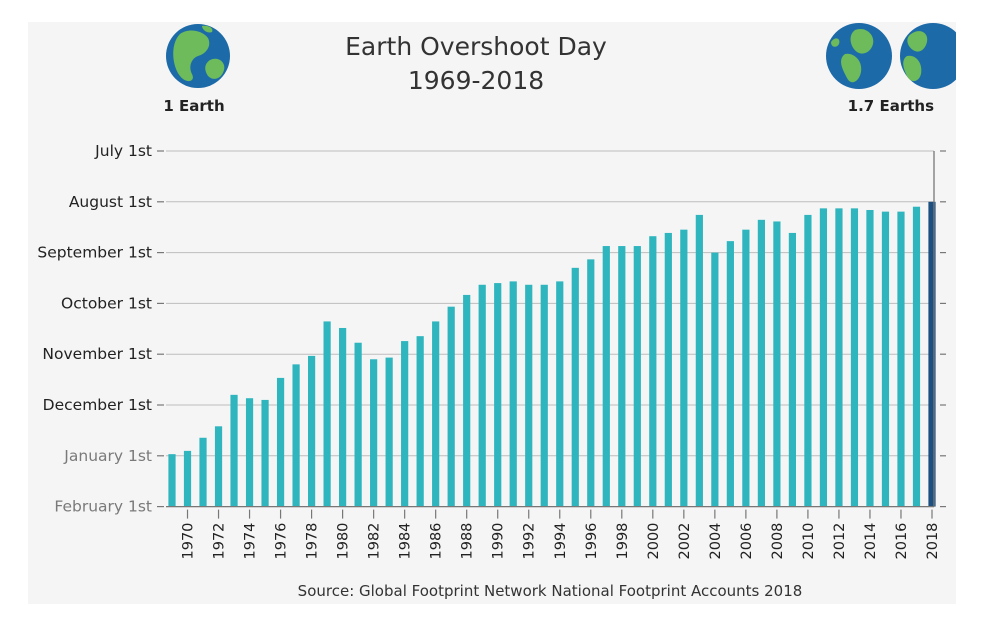 Image resolution: width=990 pixels, height=631 pixels. I want to click on x-tick-label: 1978, so click(313, 541).